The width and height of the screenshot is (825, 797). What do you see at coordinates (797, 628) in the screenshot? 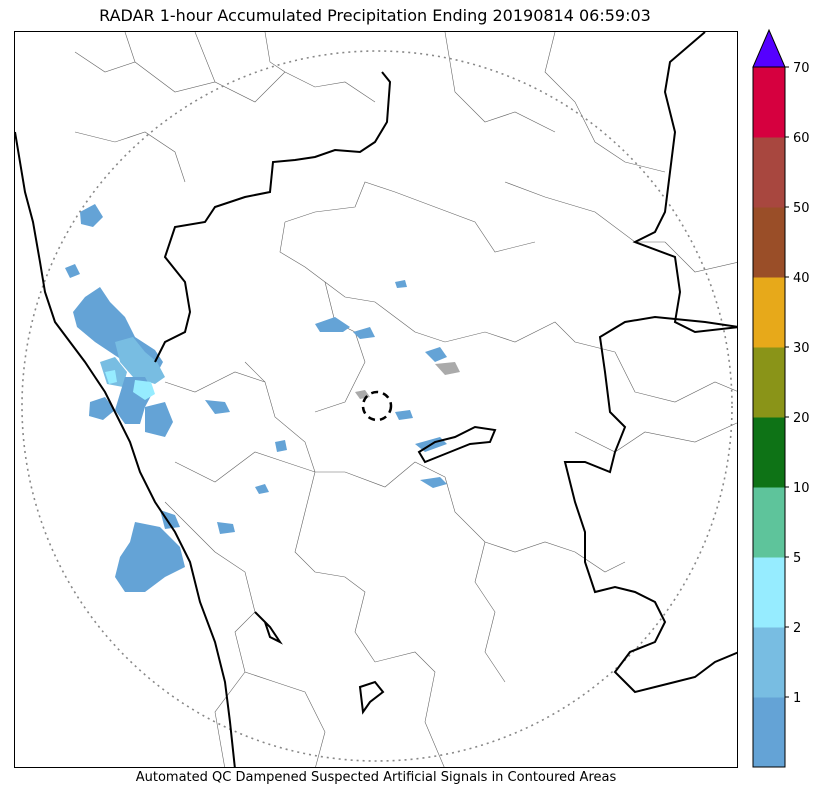
I see `colorbar-tick-label: 2` at bounding box center [797, 628].